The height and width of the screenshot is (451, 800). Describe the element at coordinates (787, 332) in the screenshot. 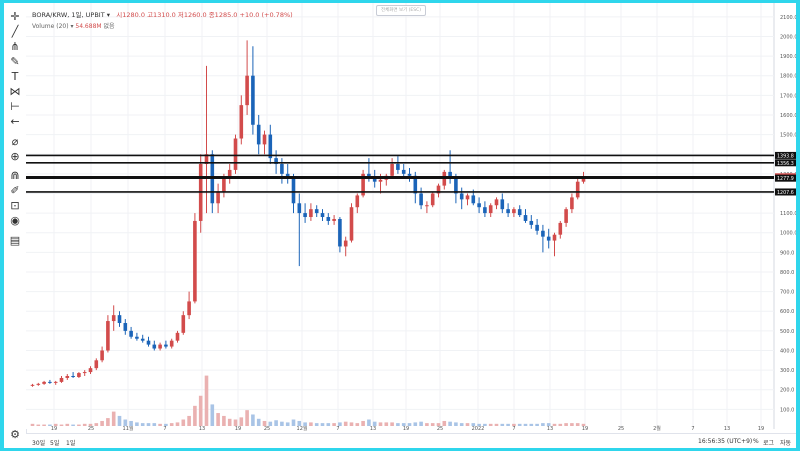

I see `y-tick-label: 500.0` at that location.